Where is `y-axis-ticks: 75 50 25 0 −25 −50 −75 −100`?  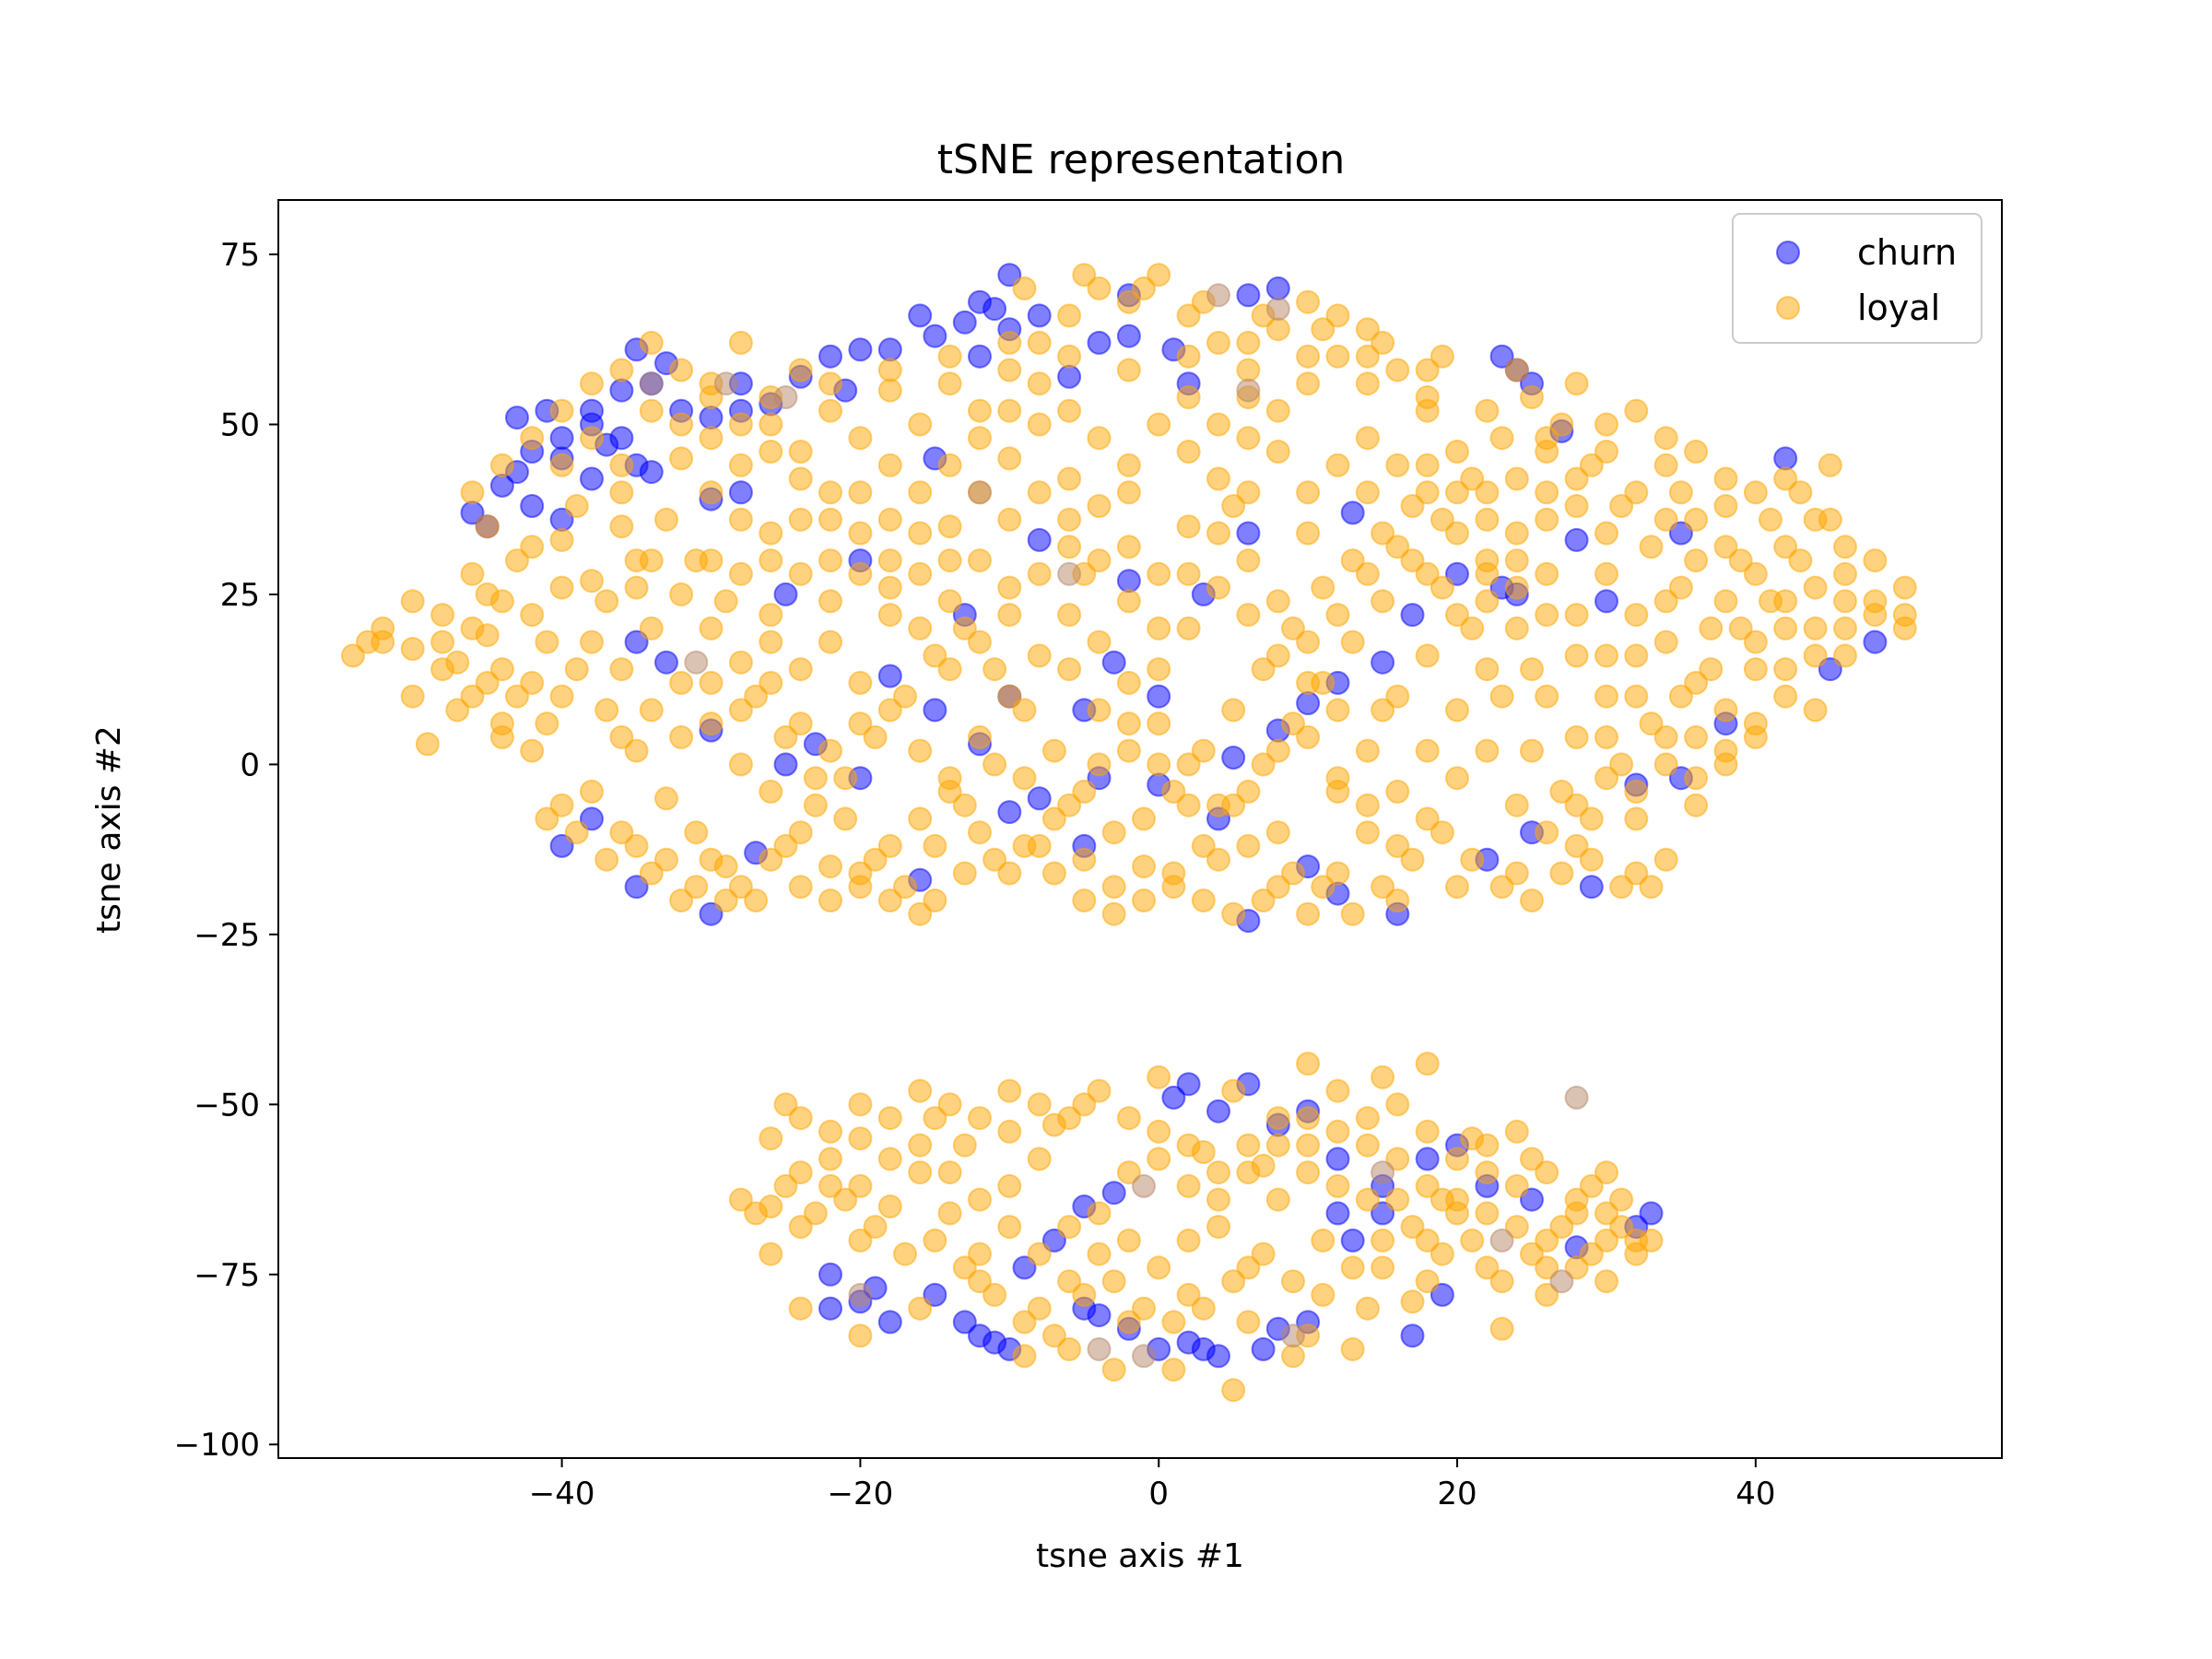
y-axis-ticks: 75 50 25 0 −25 −50 −75 −100 is located at coordinates (226, 850).